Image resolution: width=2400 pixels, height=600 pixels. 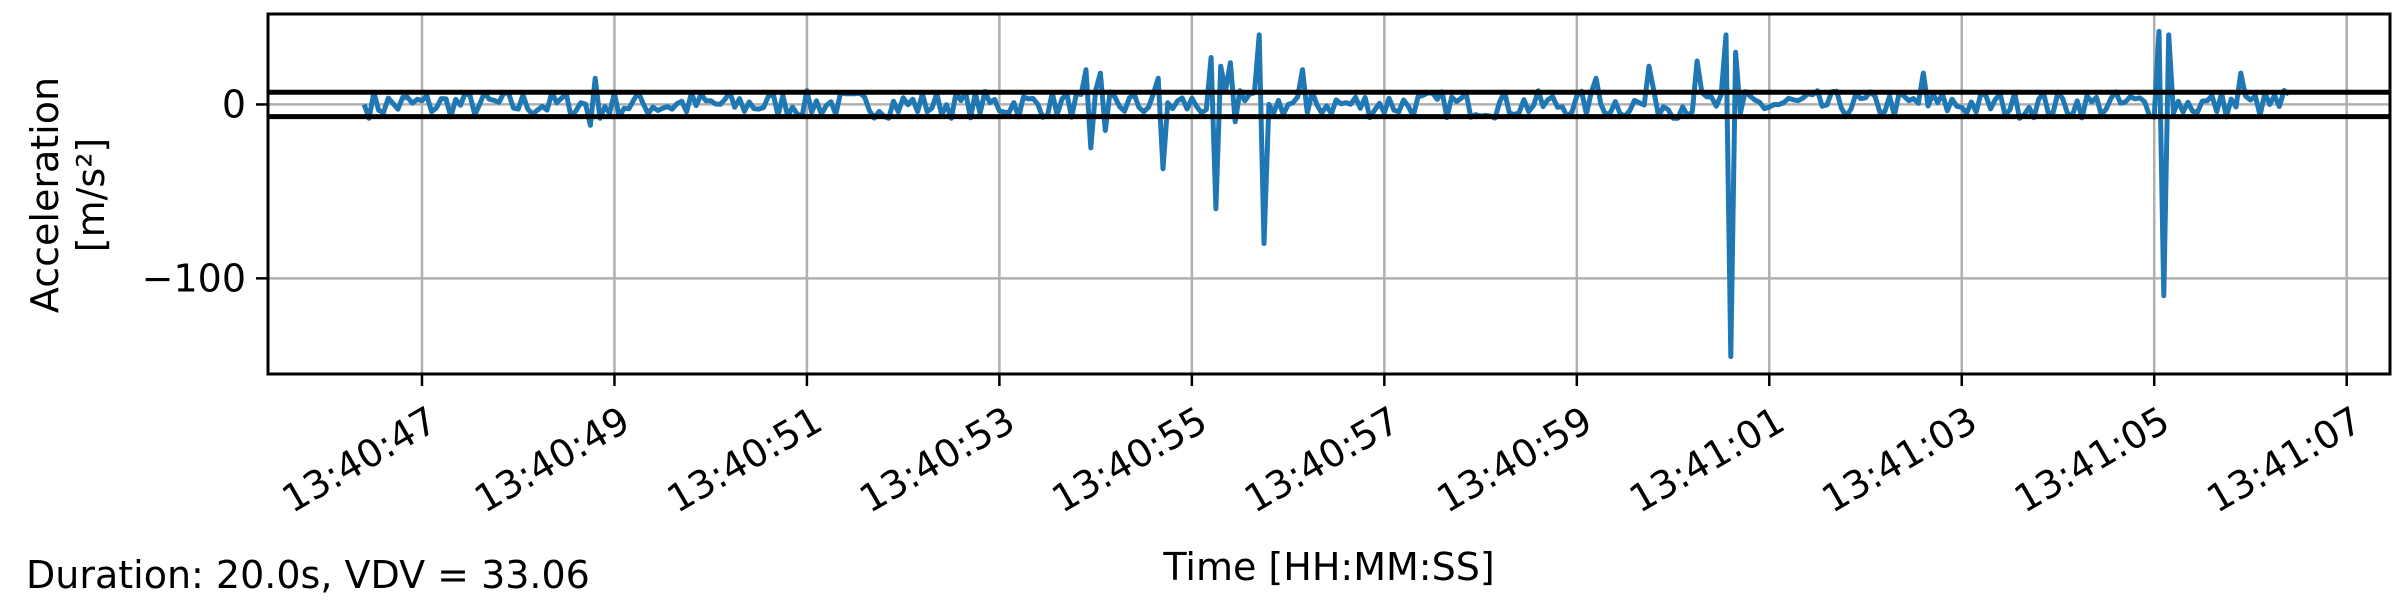 What do you see at coordinates (1707, 459) in the screenshot?
I see `x-tick-label: 13:41:01` at bounding box center [1707, 459].